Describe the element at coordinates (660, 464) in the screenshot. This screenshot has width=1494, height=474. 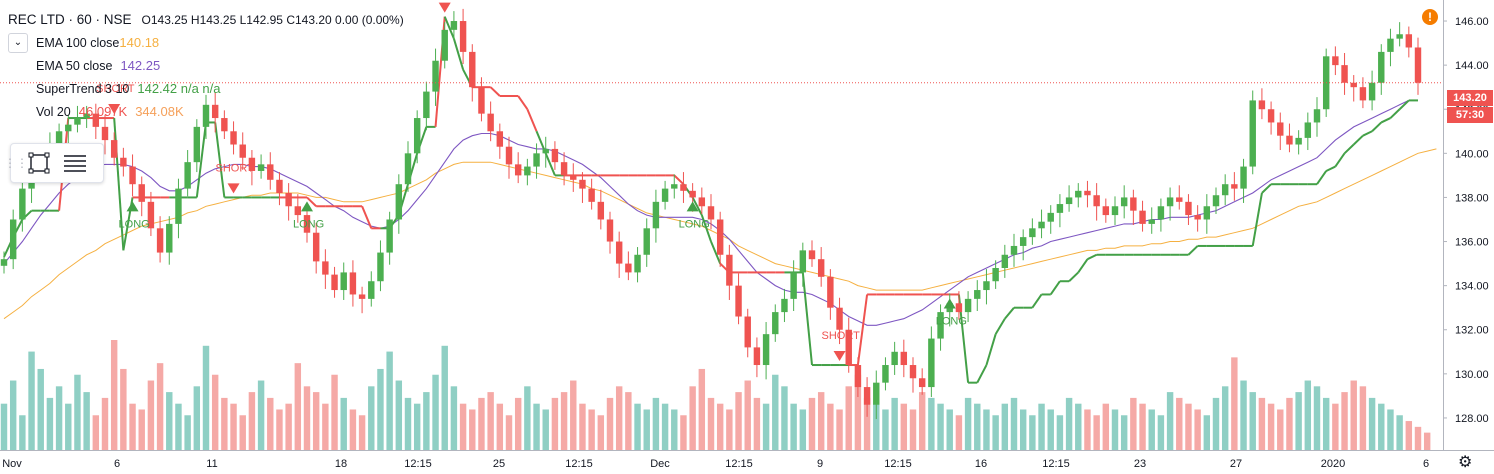
I see `x-tick-label: Dec` at that location.